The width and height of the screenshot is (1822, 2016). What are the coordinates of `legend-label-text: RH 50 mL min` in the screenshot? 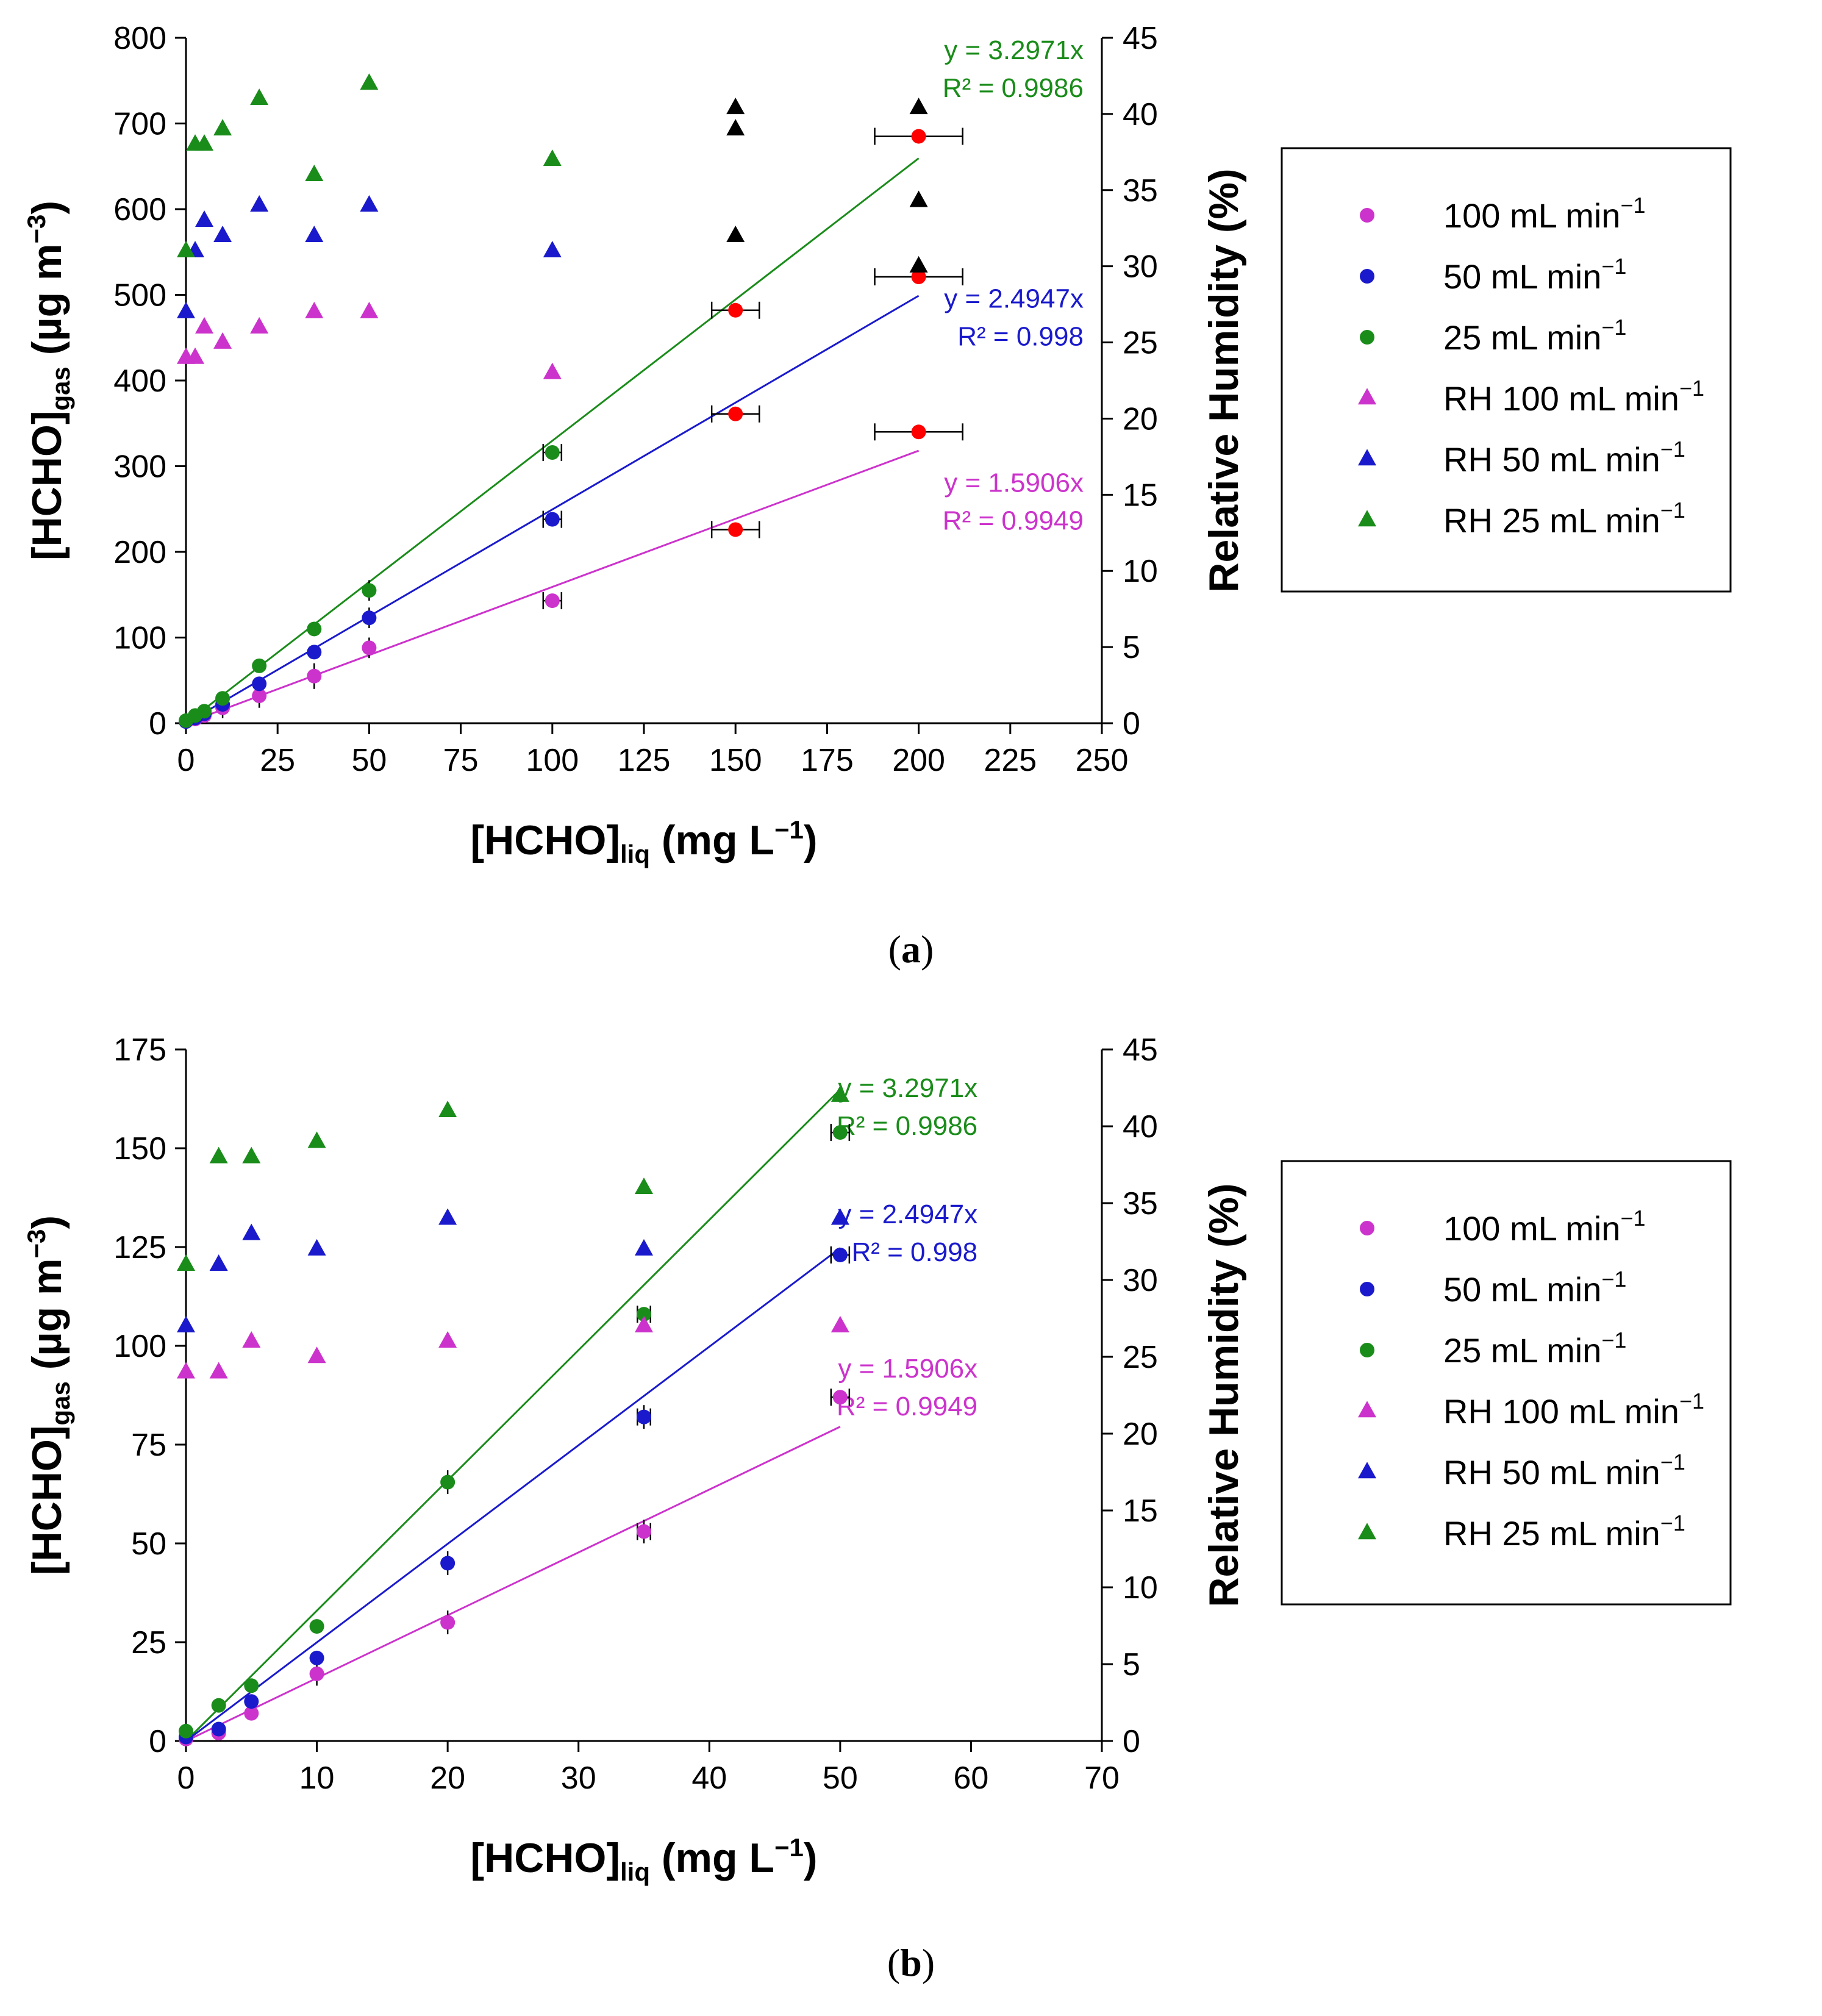 It's located at (1552, 459).